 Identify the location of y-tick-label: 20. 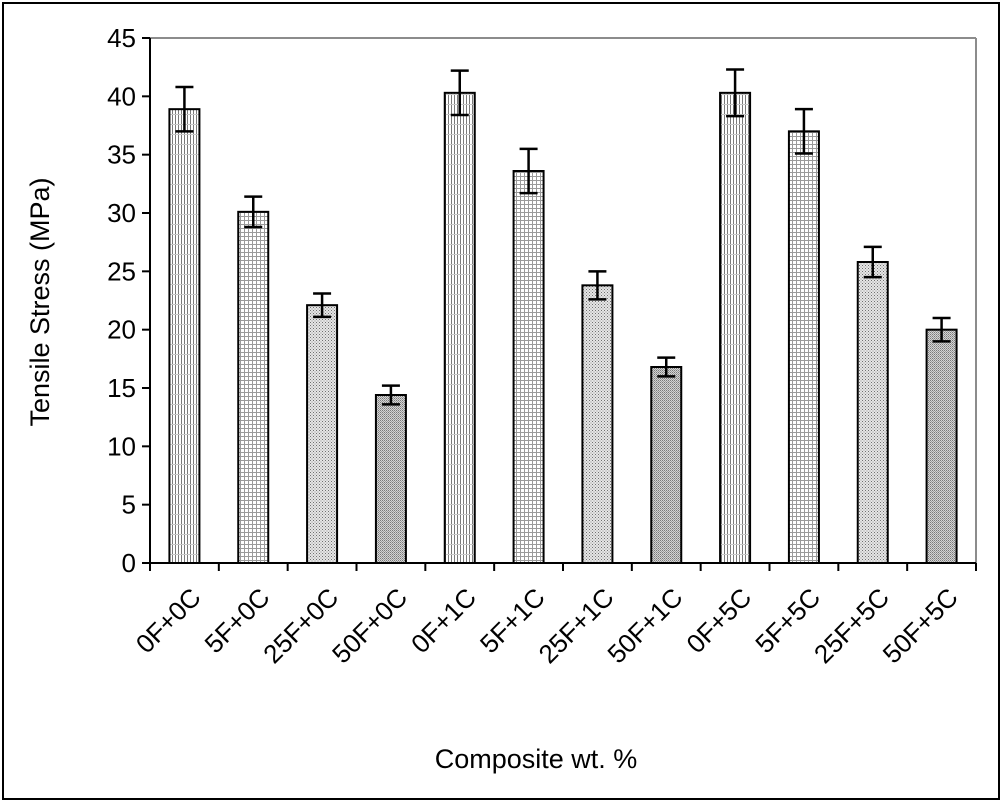
(121, 330).